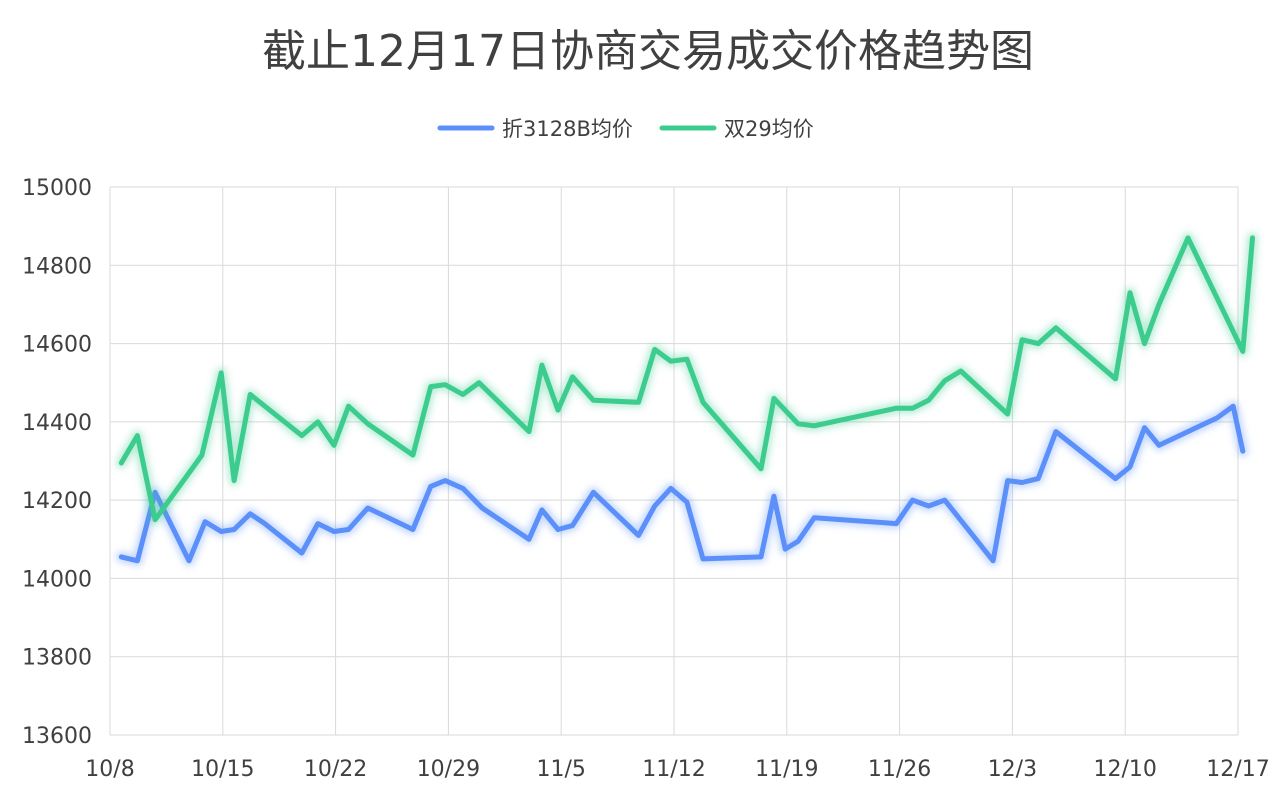 The height and width of the screenshot is (804, 1268). What do you see at coordinates (57, 423) in the screenshot?
I see `y-tick-label: 14400` at bounding box center [57, 423].